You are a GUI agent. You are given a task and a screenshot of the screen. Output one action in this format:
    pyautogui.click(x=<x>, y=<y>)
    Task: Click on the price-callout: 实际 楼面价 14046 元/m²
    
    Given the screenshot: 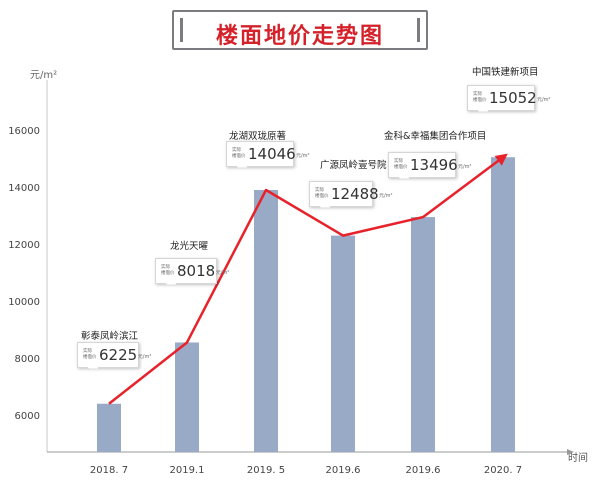 What is the action you would take?
    pyautogui.click(x=268, y=154)
    